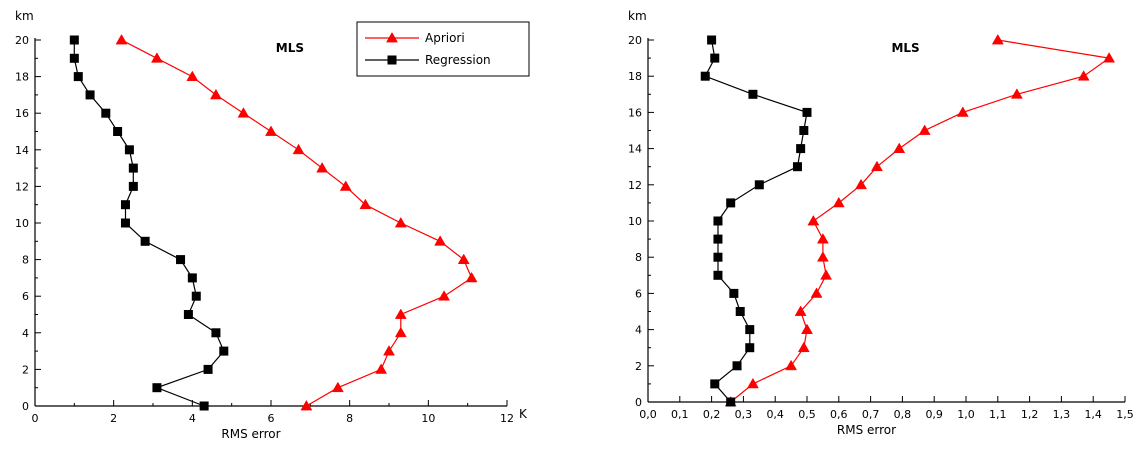  What do you see at coordinates (290, 48) in the screenshot?
I see `plot-title: MLS` at bounding box center [290, 48].